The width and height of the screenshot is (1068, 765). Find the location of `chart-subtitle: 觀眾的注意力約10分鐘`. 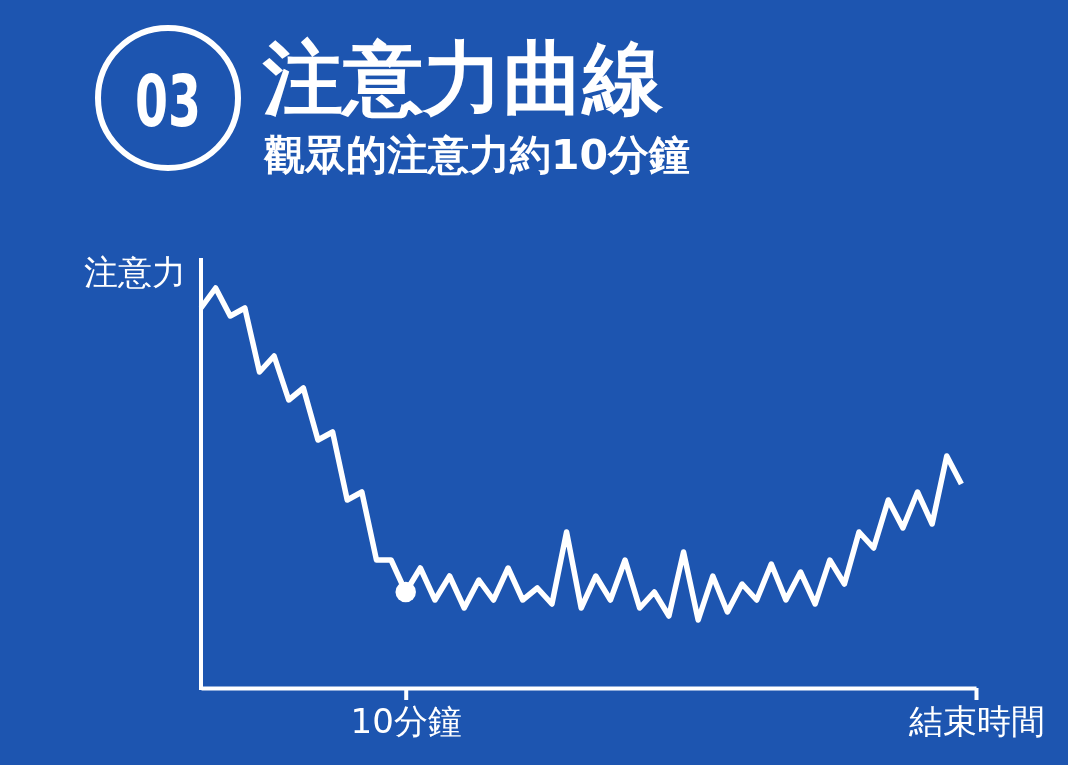

chart-subtitle: 觀眾的注意力約10分鐘 is located at coordinates (477, 155).